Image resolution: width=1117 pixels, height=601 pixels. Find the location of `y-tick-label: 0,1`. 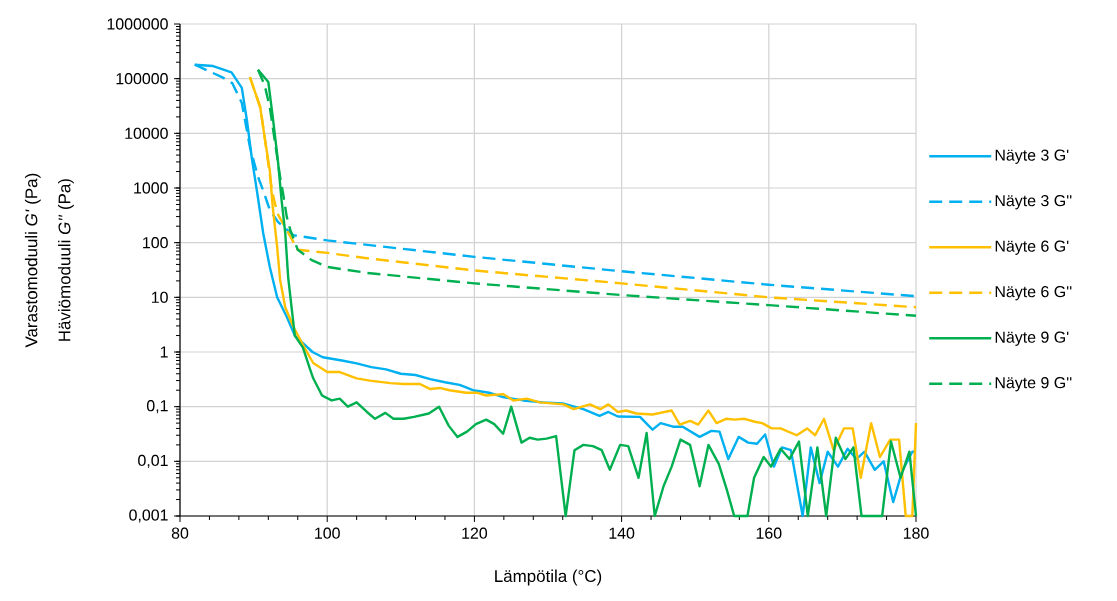

y-tick-label: 0,1 is located at coordinates (157, 407).